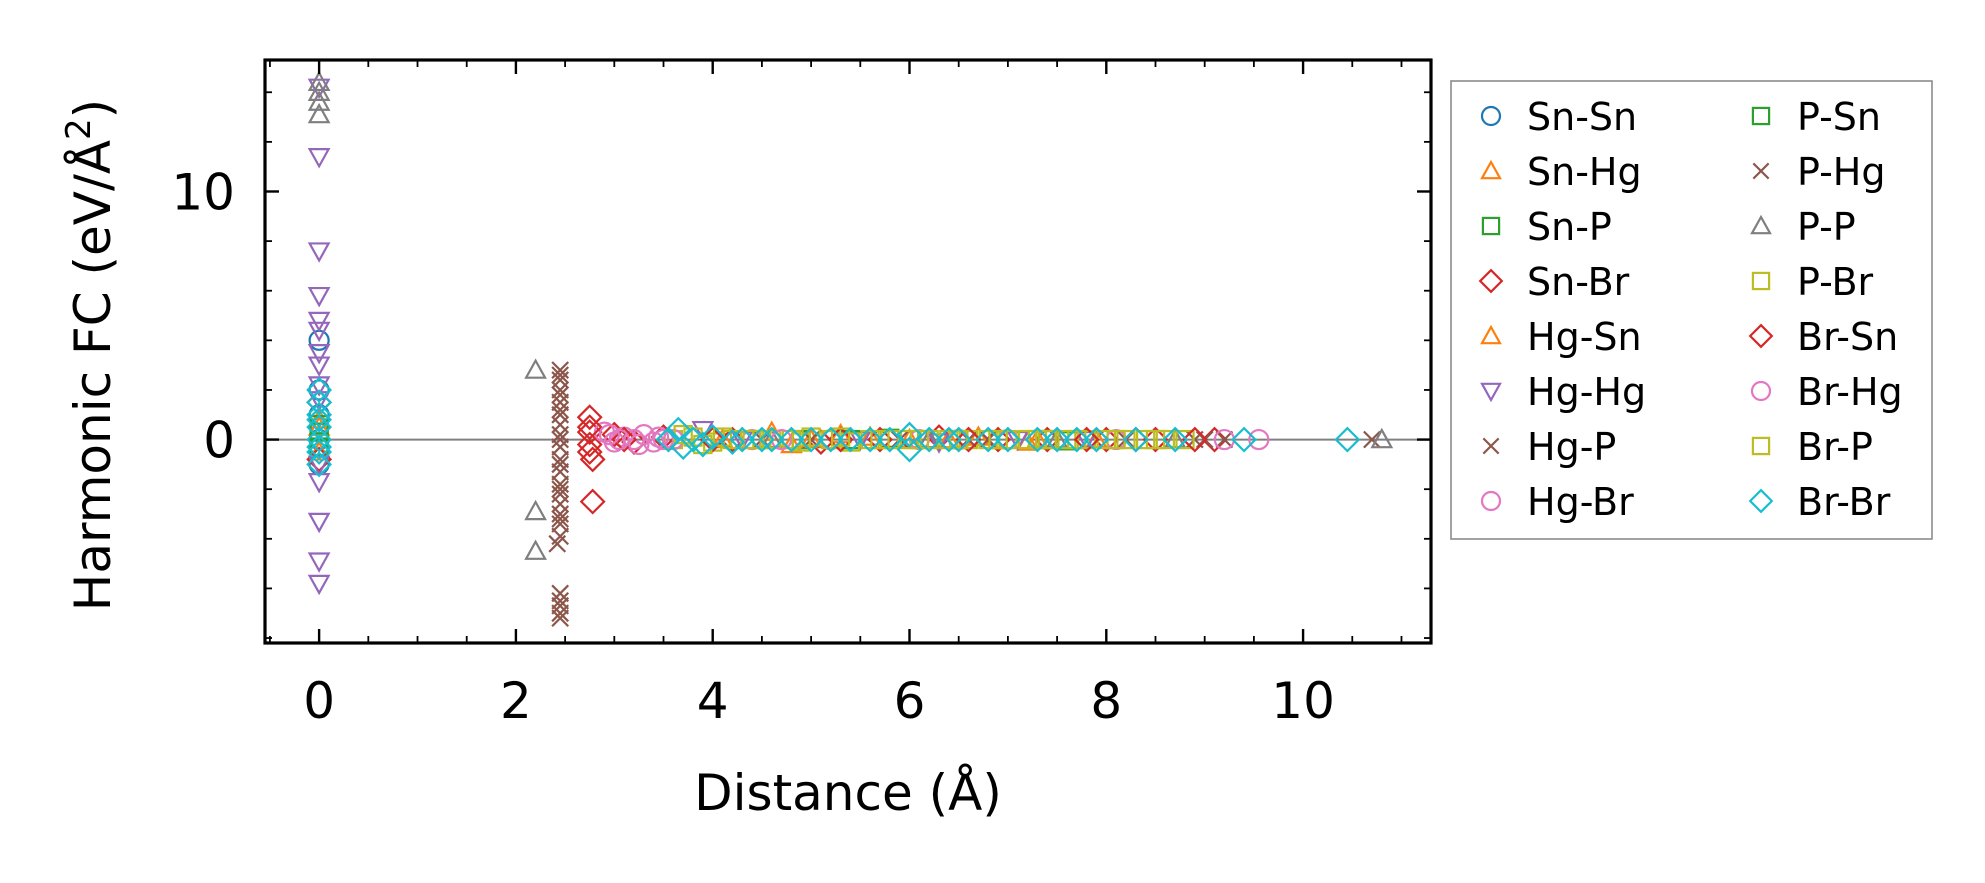 Image resolution: width=1985 pixels, height=883 pixels. What do you see at coordinates (1303, 701) in the screenshot?
I see `x-tick-label: 10` at bounding box center [1303, 701].